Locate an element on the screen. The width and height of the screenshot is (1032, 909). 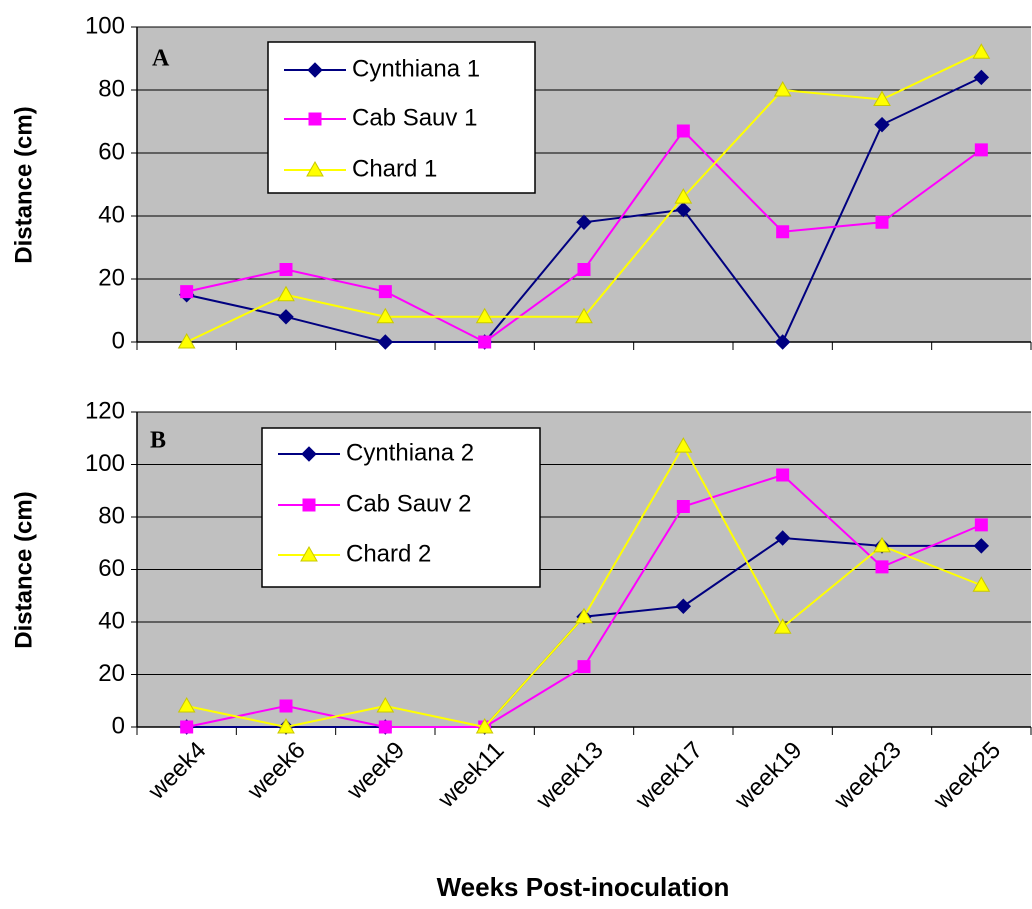
x-tick-label: week23 is located at coordinates (867, 776).